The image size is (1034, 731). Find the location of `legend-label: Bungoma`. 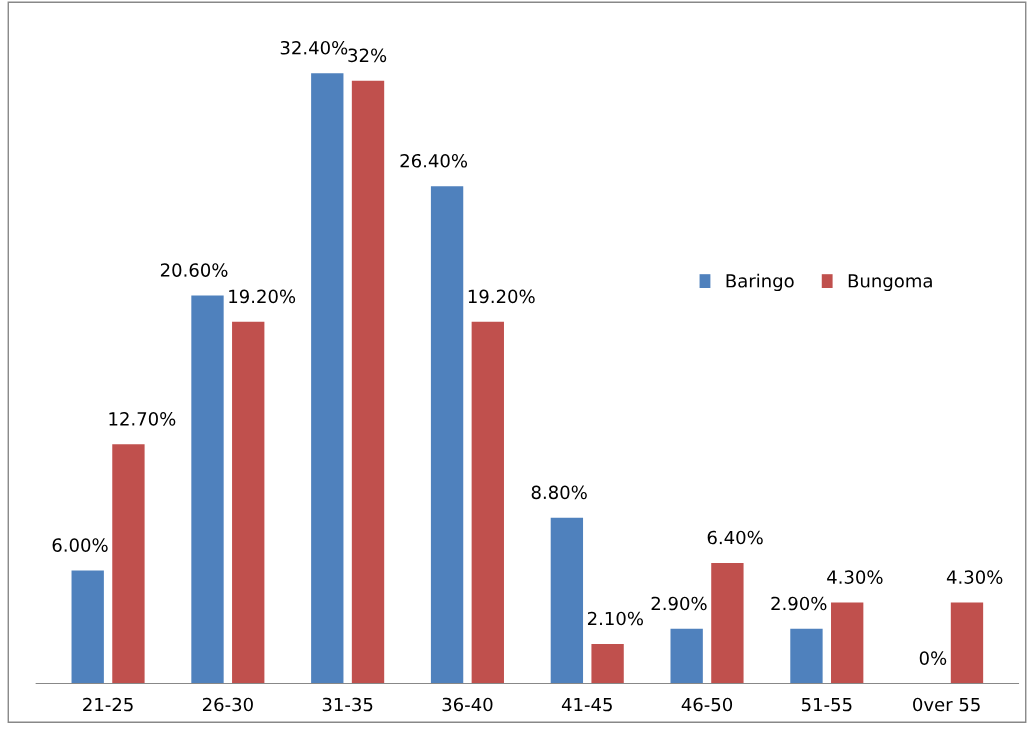

legend-label: Bungoma is located at coordinates (890, 283).